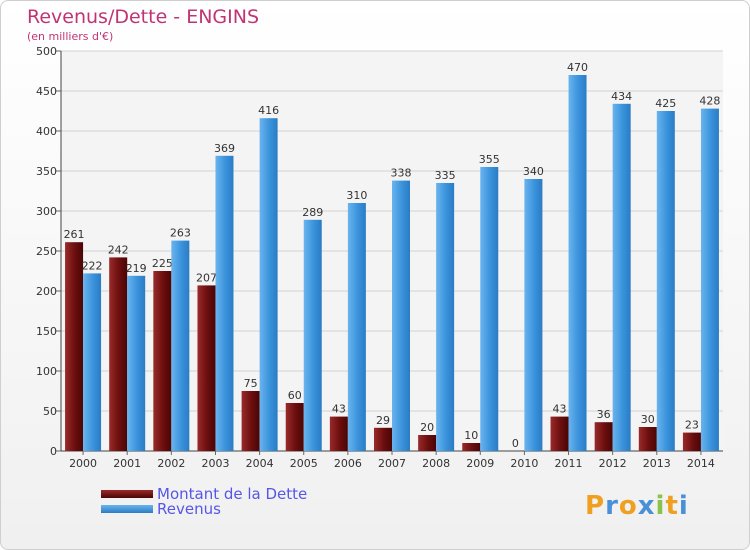 Image resolution: width=750 pixels, height=550 pixels. What do you see at coordinates (692, 425) in the screenshot?
I see `data-label-dette: 23` at bounding box center [692, 425].